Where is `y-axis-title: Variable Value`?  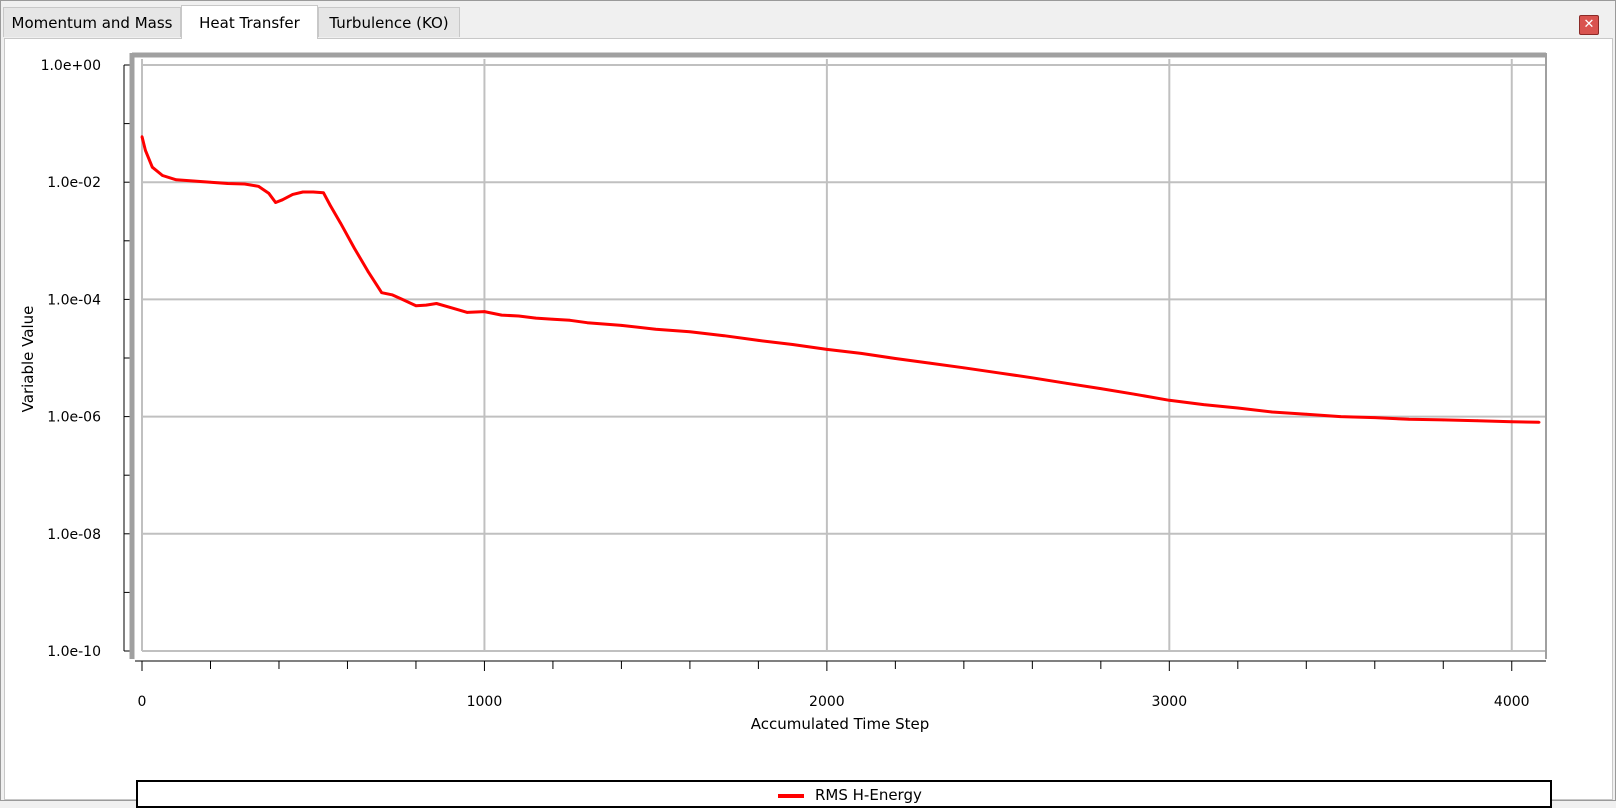 y-axis-title: Variable Value is located at coordinates (28, 359).